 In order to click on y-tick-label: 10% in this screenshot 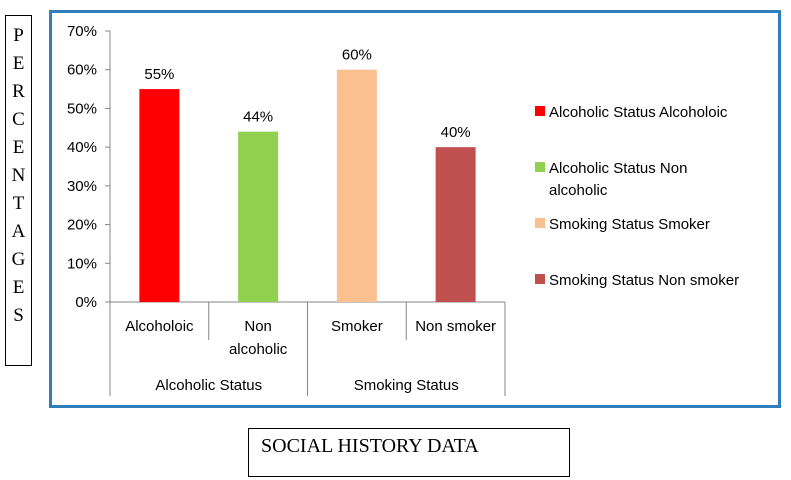, I will do `click(82, 263)`.